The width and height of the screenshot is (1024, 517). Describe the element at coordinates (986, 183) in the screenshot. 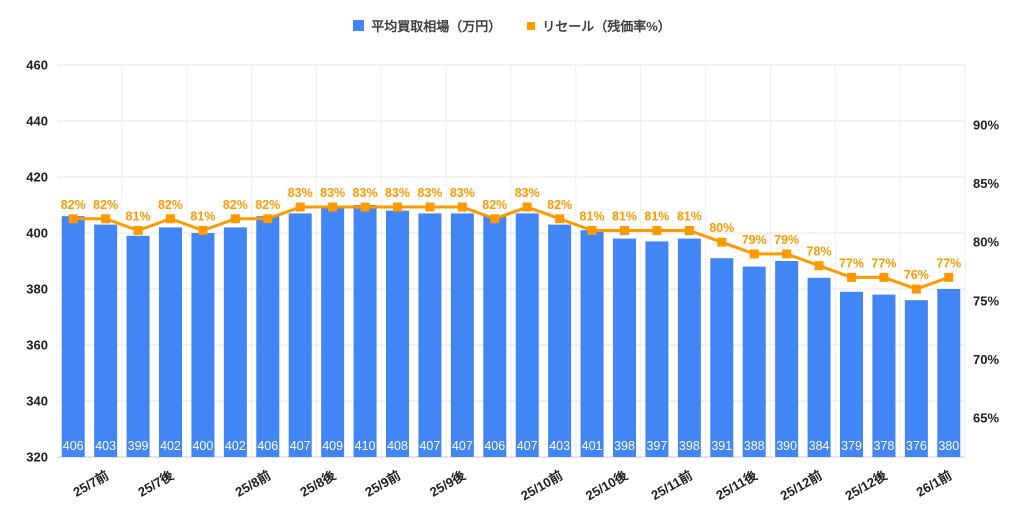

I see `right-axis-tick-label: 85%` at that location.